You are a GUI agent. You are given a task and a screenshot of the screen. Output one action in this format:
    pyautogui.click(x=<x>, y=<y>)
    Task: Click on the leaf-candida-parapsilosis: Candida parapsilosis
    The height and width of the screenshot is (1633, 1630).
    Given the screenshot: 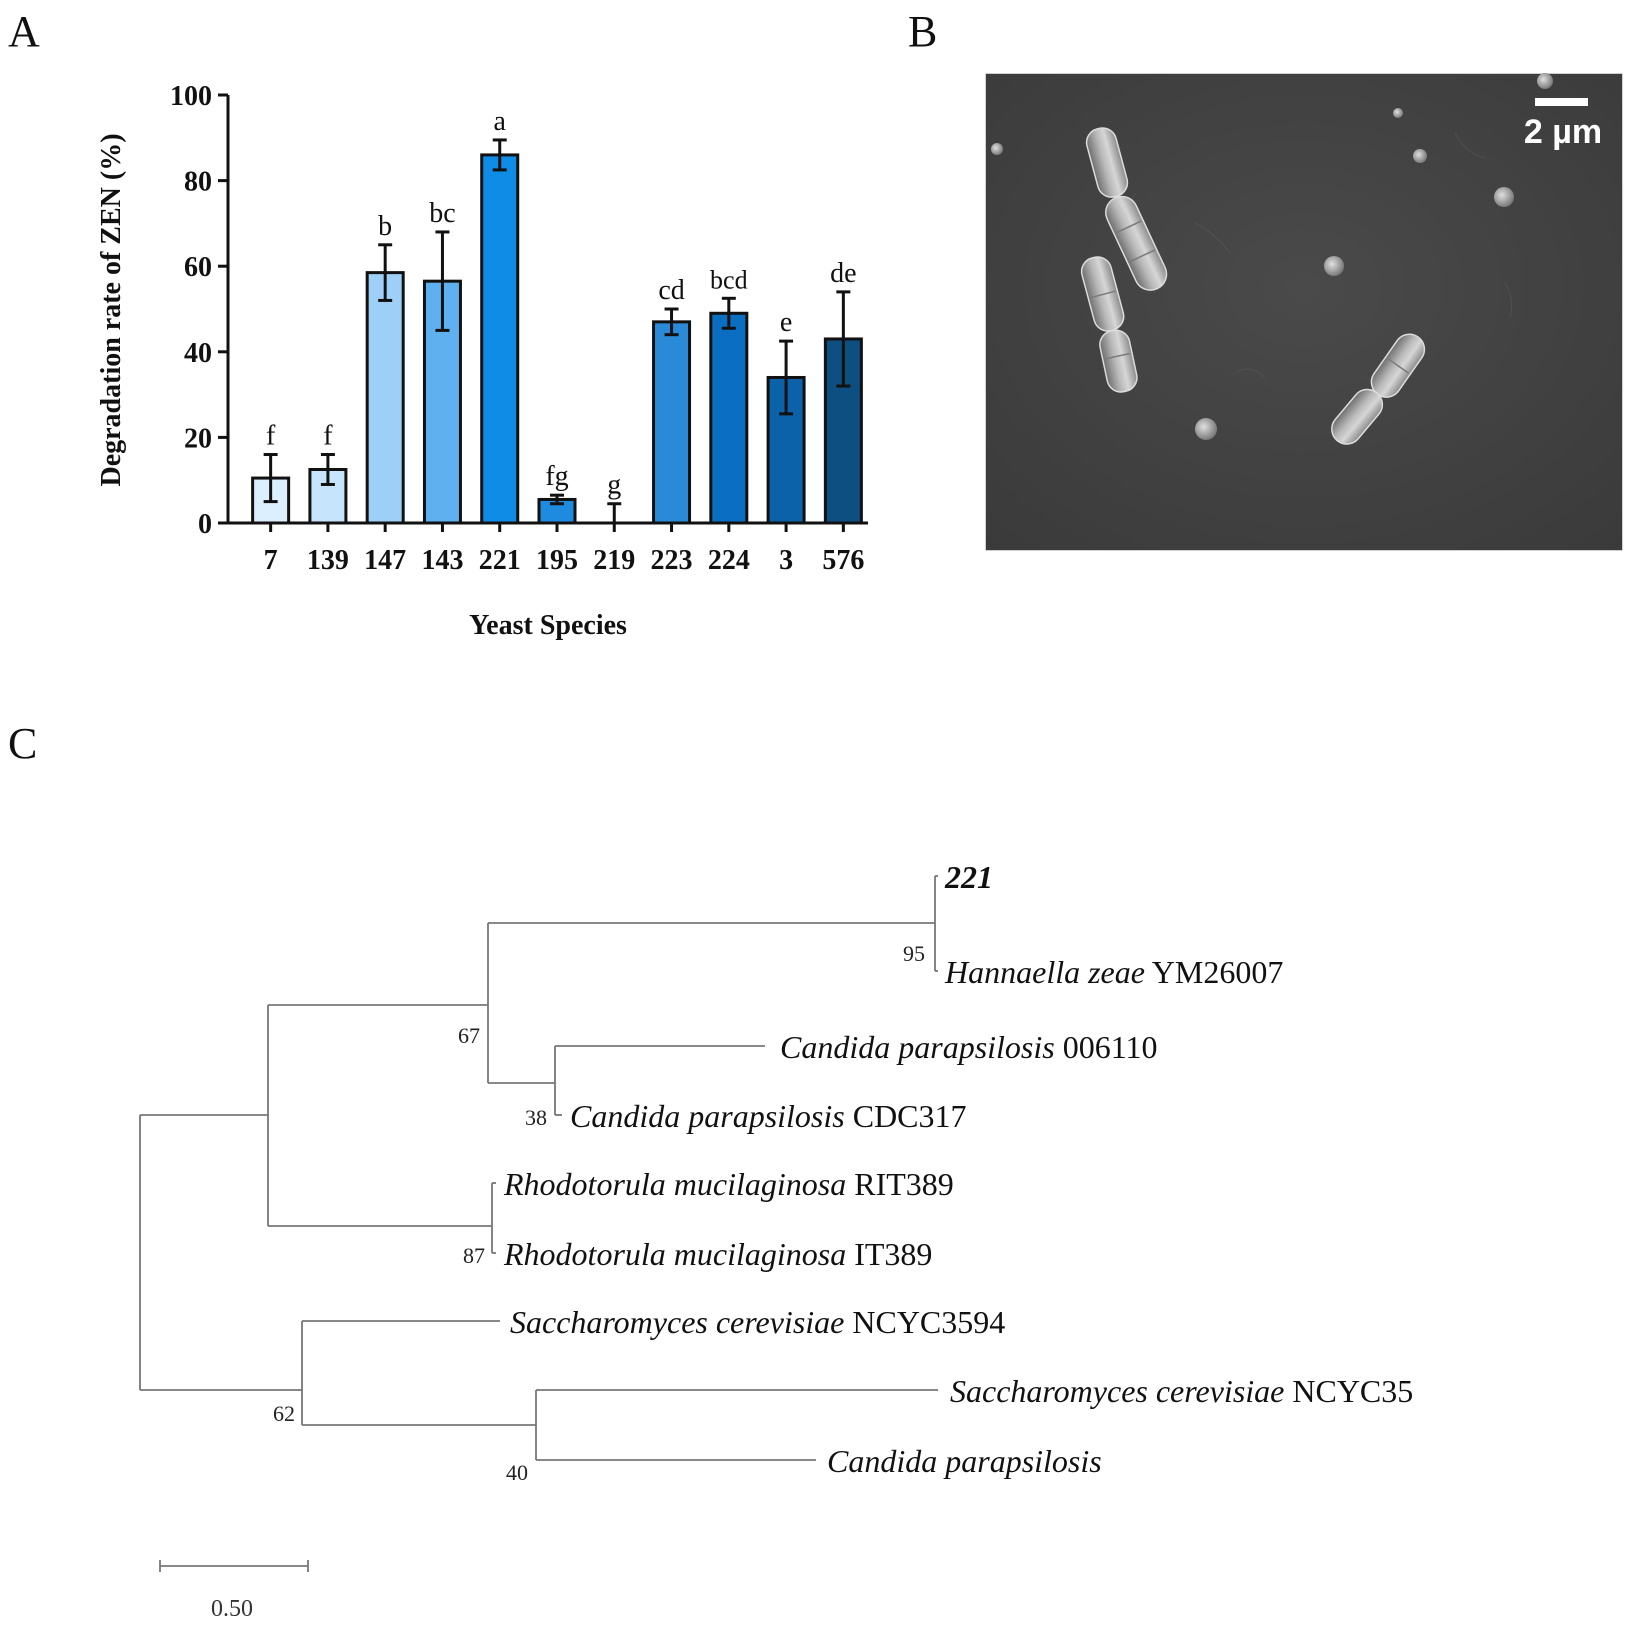 What is the action you would take?
    pyautogui.click(x=964, y=1461)
    